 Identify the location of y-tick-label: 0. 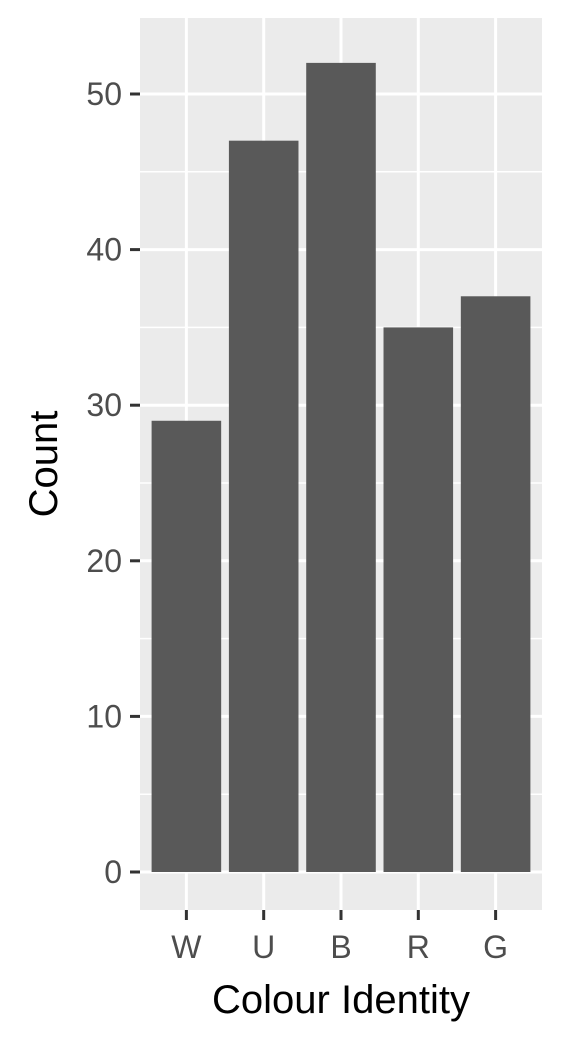
(113, 872).